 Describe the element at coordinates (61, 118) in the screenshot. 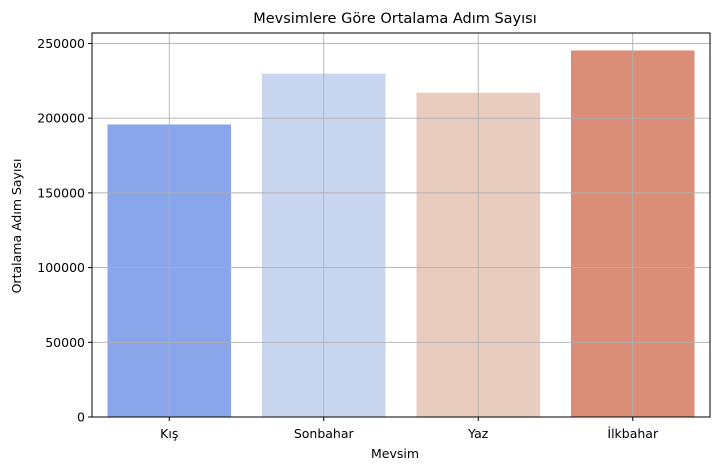

I see `y-tick-label-5: 200000` at that location.